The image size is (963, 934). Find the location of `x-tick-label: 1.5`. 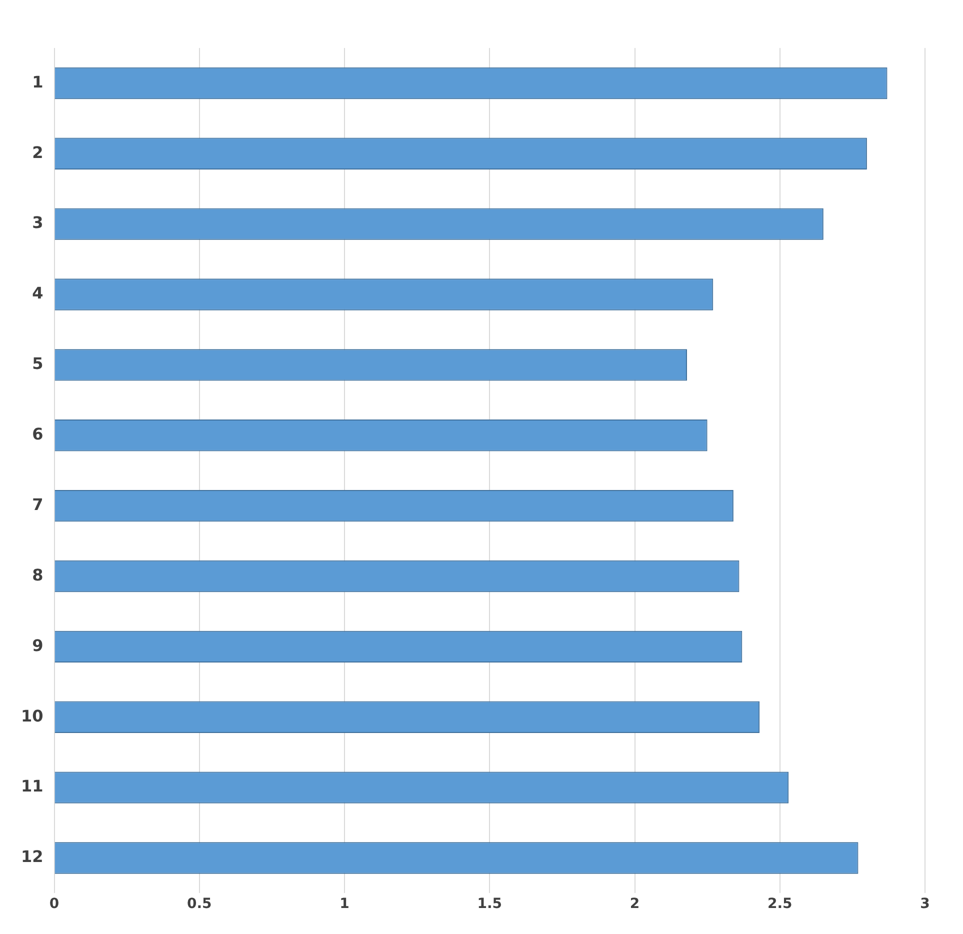

x-tick-label: 1.5 is located at coordinates (489, 904).